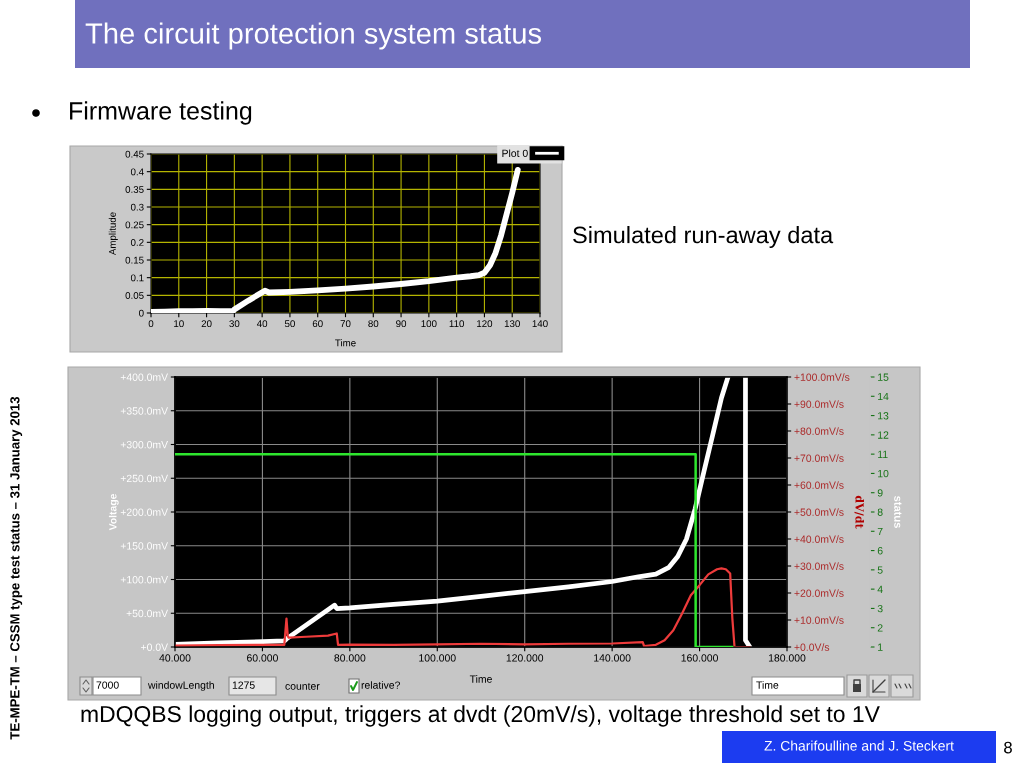 The image size is (1024, 768). What do you see at coordinates (262, 324) in the screenshot?
I see `x-tick-label: 40` at bounding box center [262, 324].